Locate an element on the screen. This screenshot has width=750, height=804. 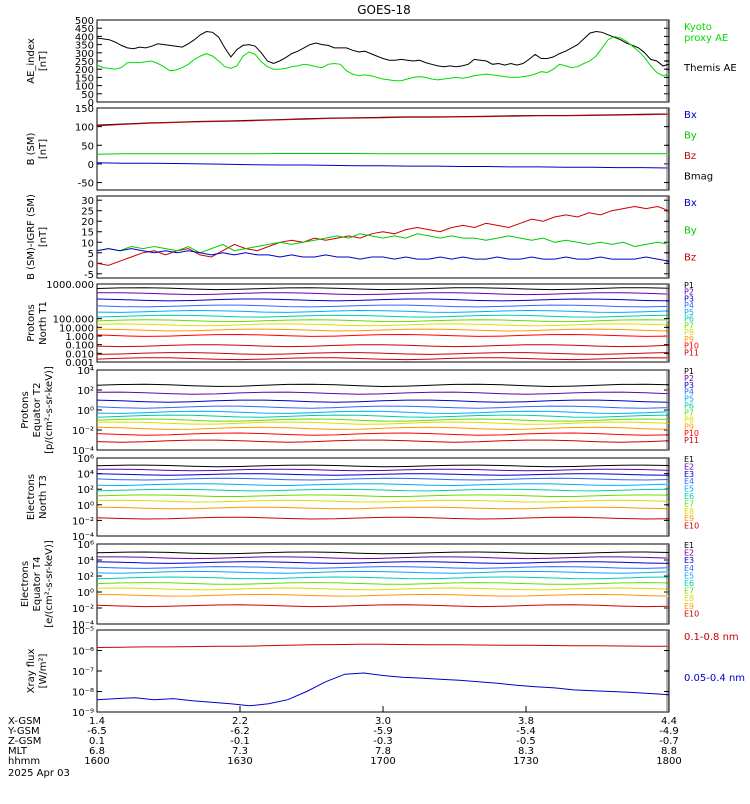
x-axis-value: 1800 is located at coordinates (668, 761).